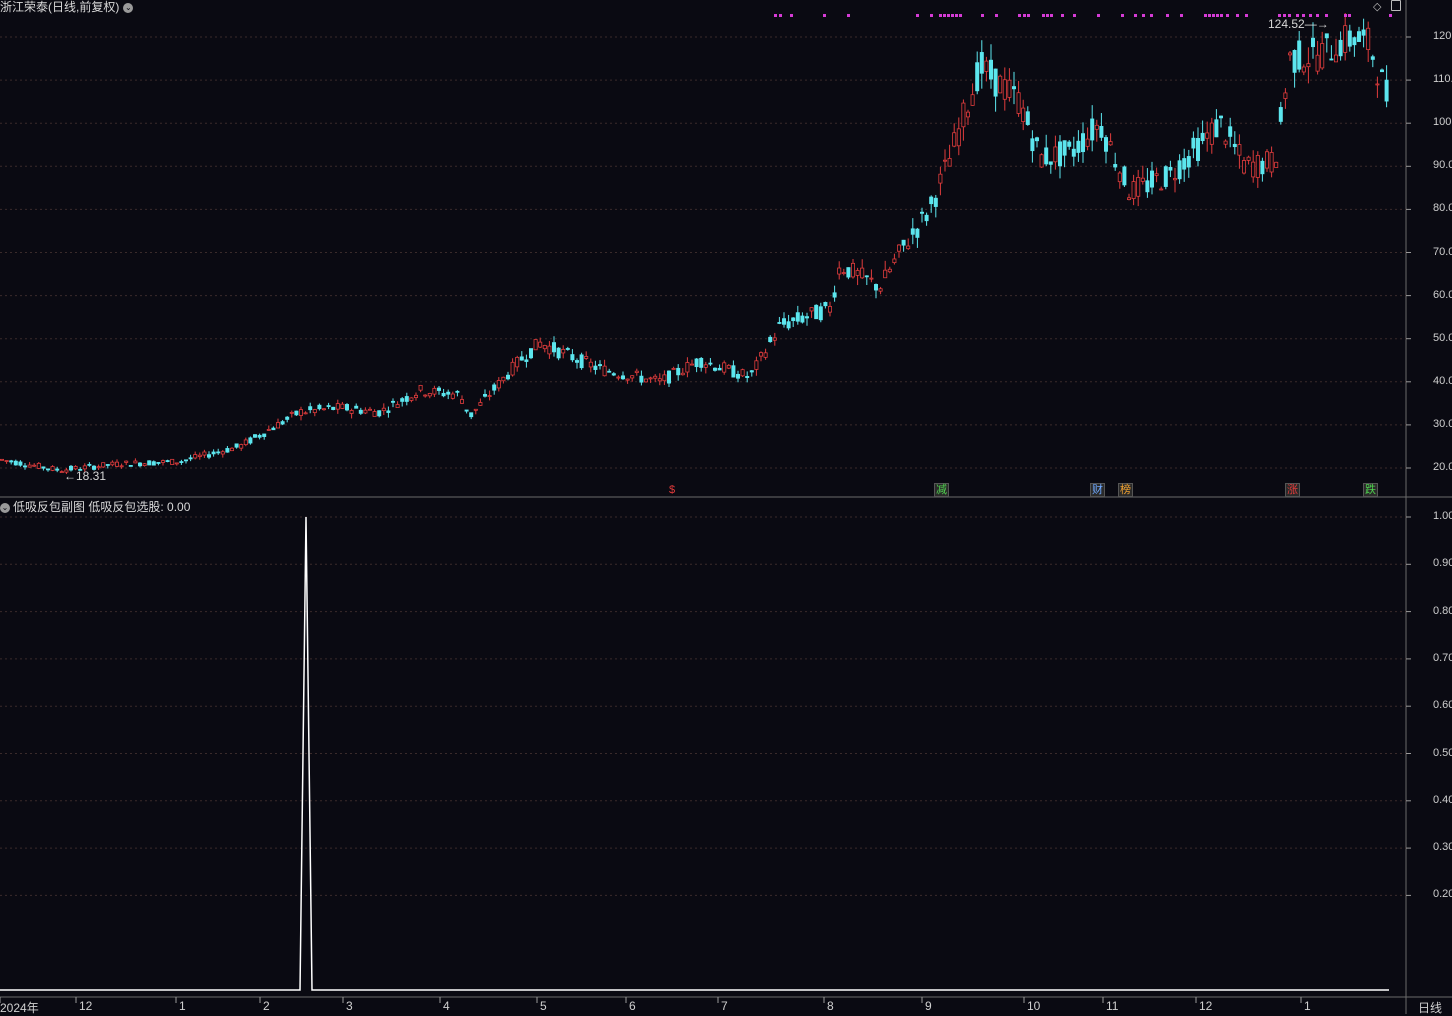 The image size is (1452, 1016). What do you see at coordinates (1442, 165) in the screenshot?
I see `price-tick-label: 90.00` at bounding box center [1442, 165].